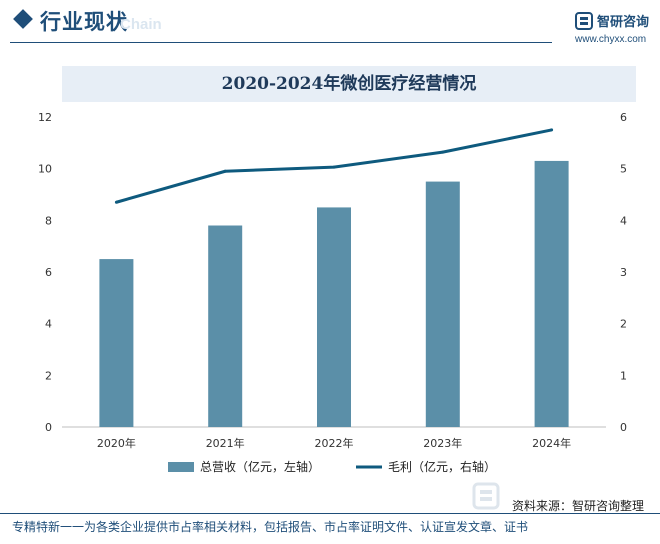 This screenshot has height=544, width=660. Describe the element at coordinates (623, 324) in the screenshot. I see `y-right-tick-label: 2` at that location.